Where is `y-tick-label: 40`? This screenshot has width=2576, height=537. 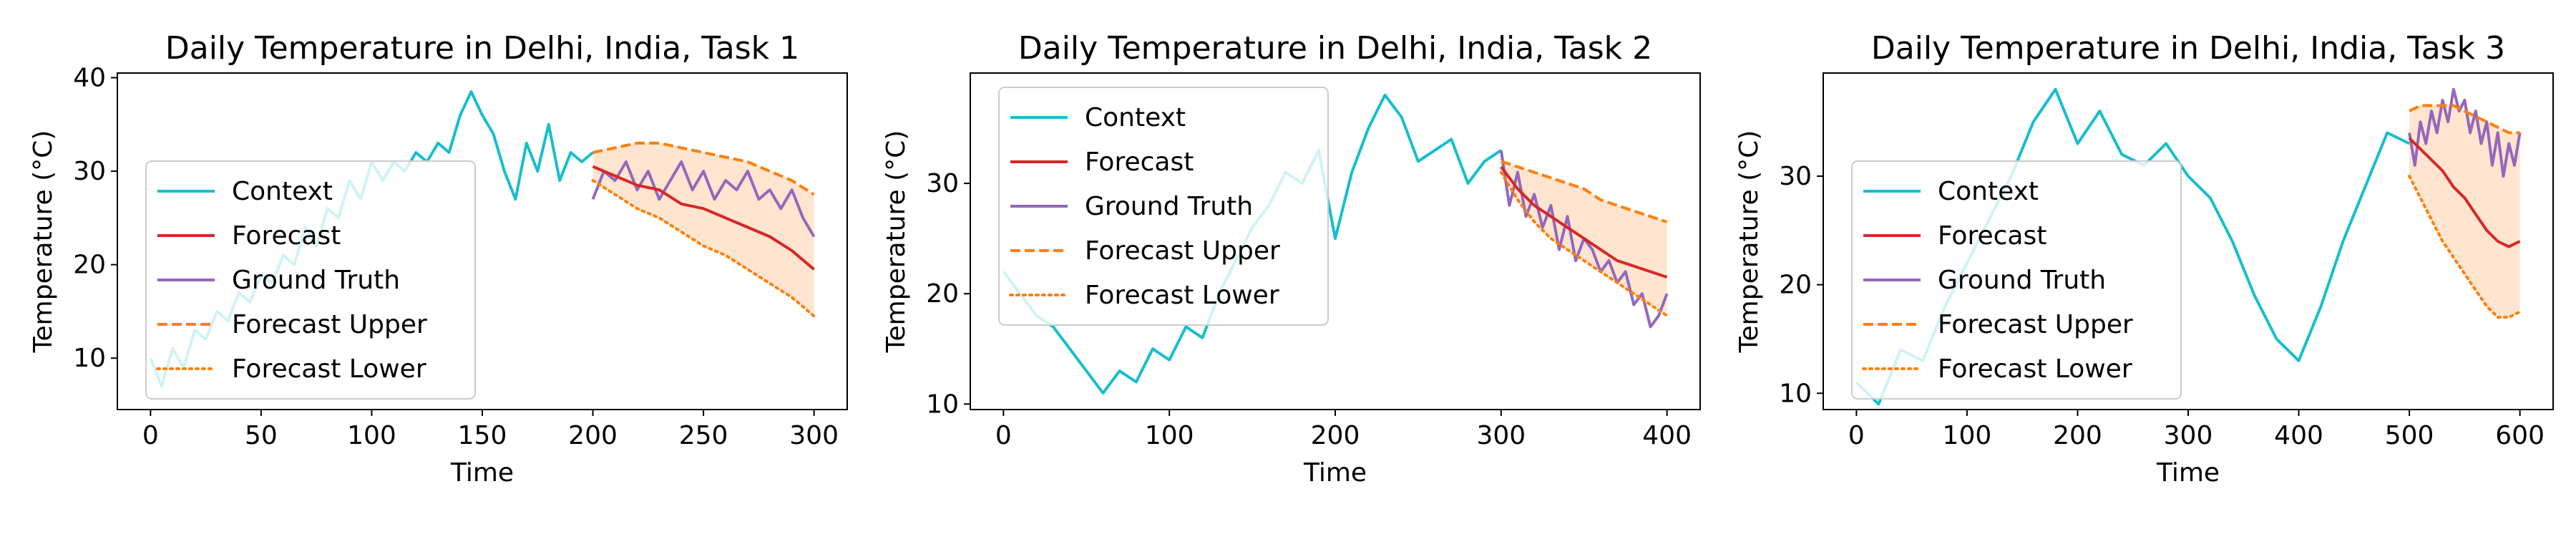
y-tick-label: 40 is located at coordinates (89, 78).